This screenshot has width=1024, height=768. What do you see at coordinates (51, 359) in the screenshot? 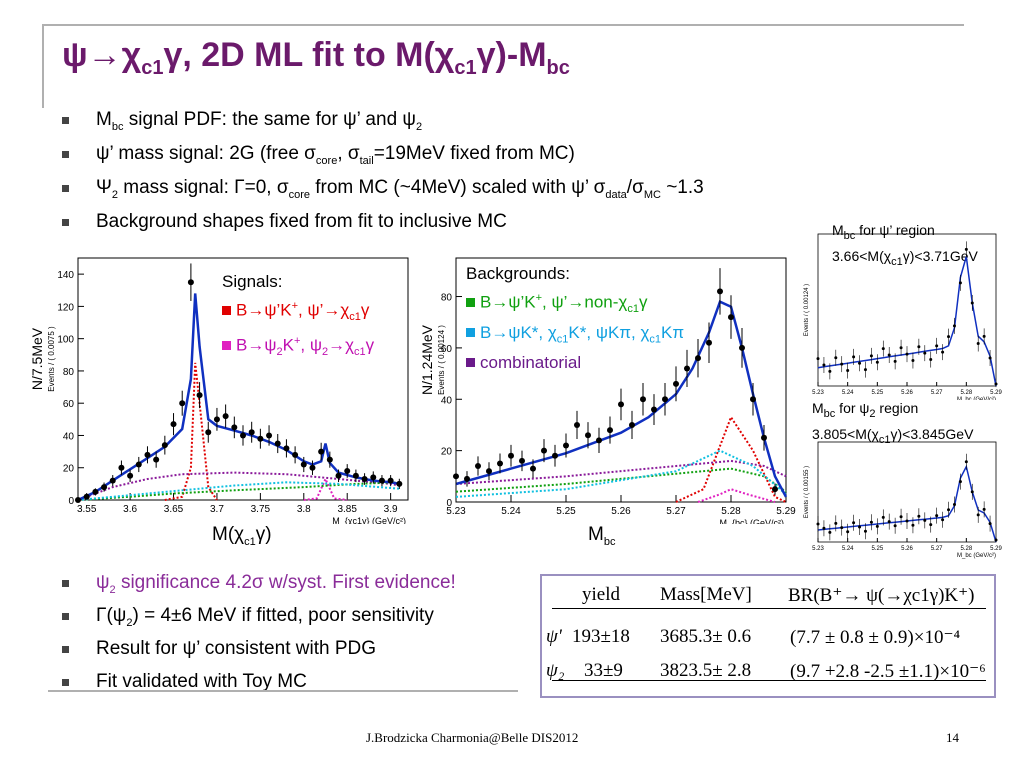
I see `y-axis-small-label: Events / ( 0.0075 )` at bounding box center [51, 359].